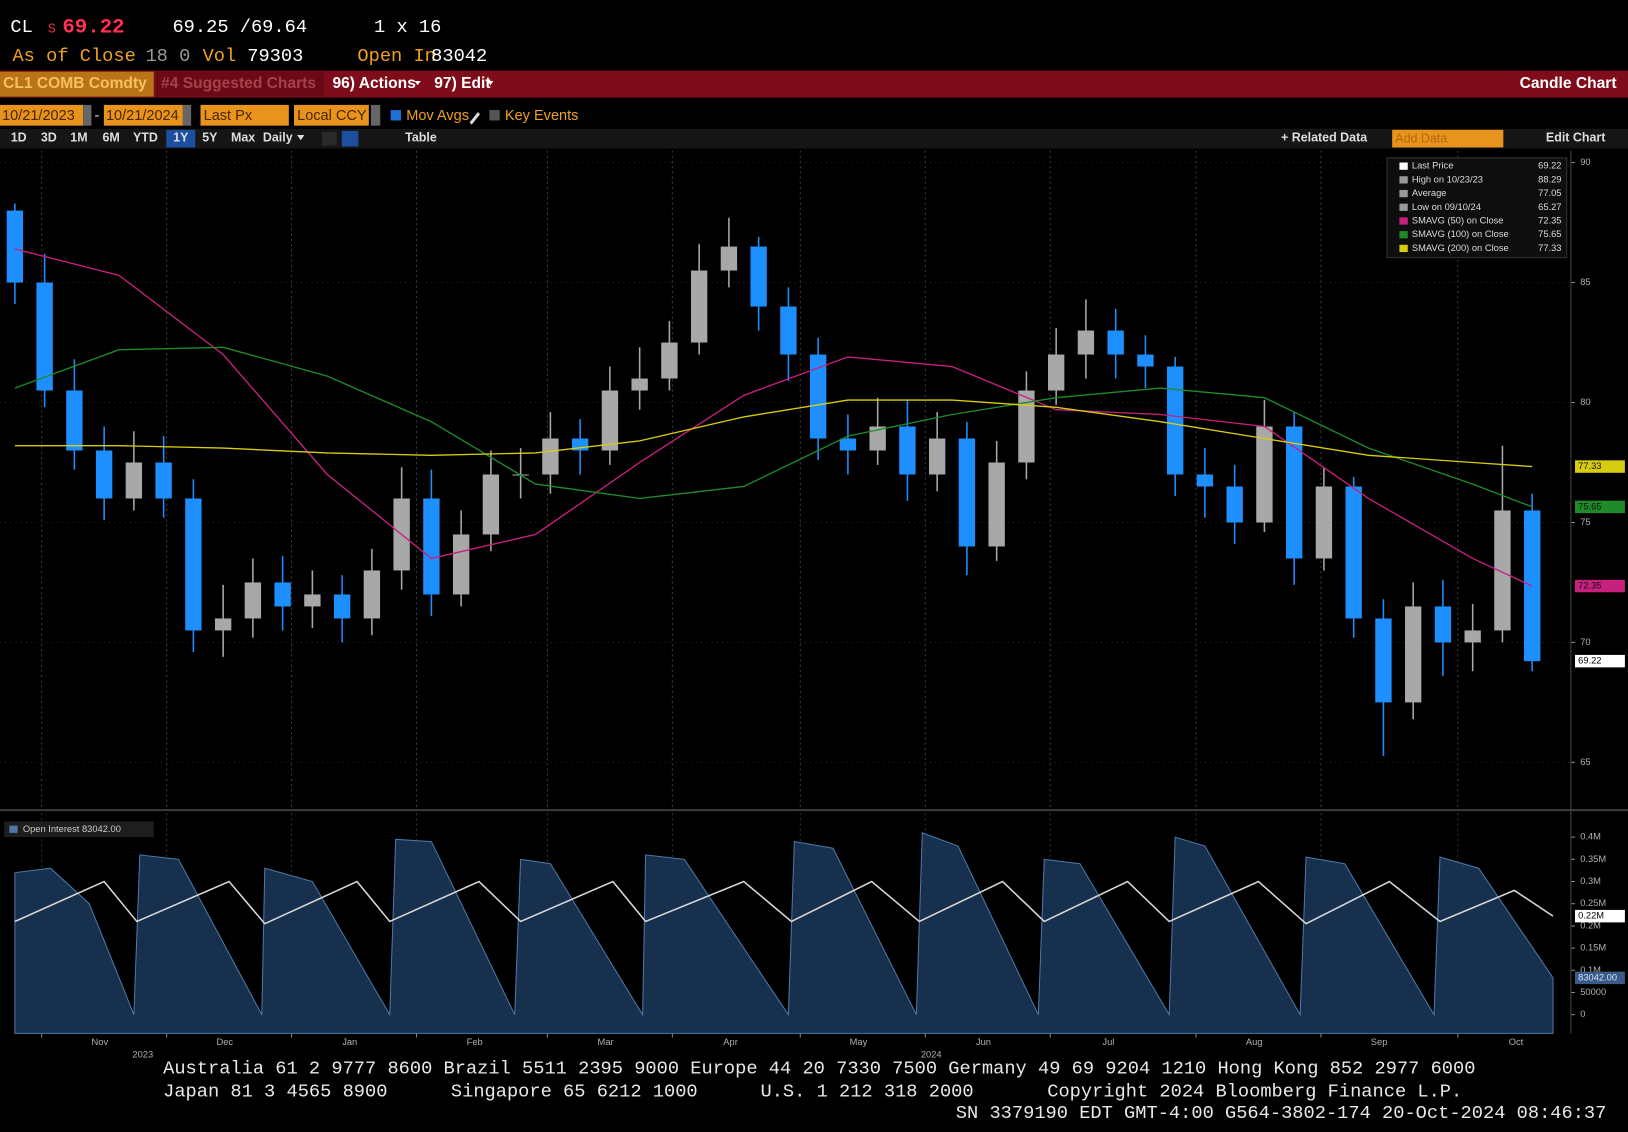 This screenshot has height=1132, width=1628. I want to click on field-input, so click(244, 115).